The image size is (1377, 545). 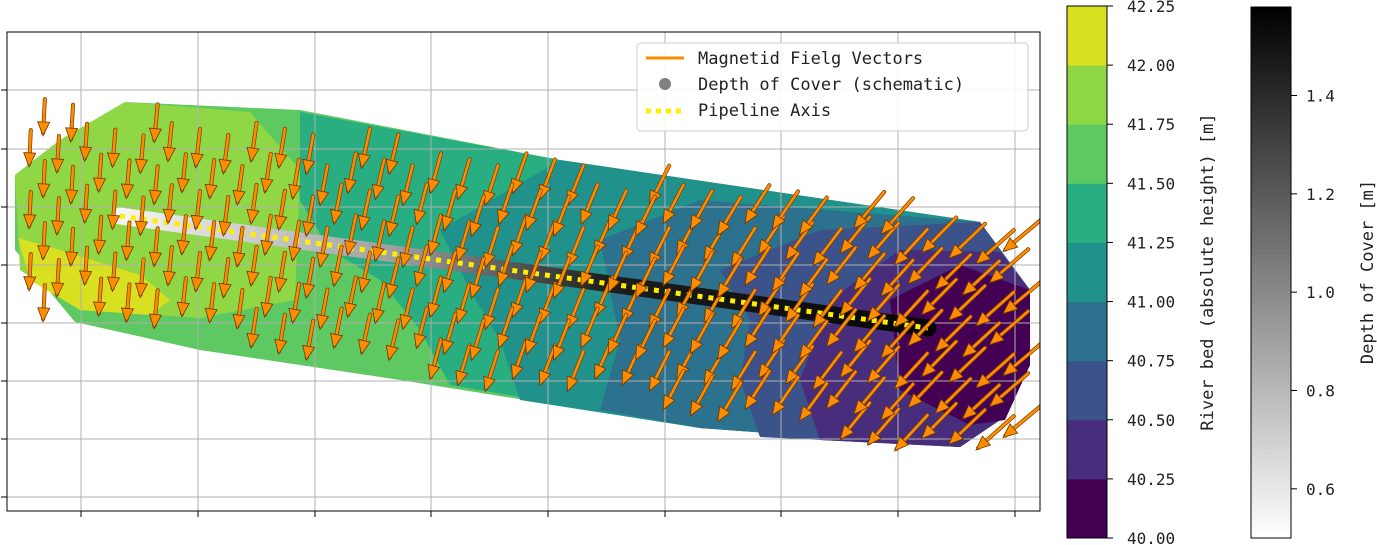 I want to click on depth-tick-label-2: 1.0, so click(x=1320, y=292).